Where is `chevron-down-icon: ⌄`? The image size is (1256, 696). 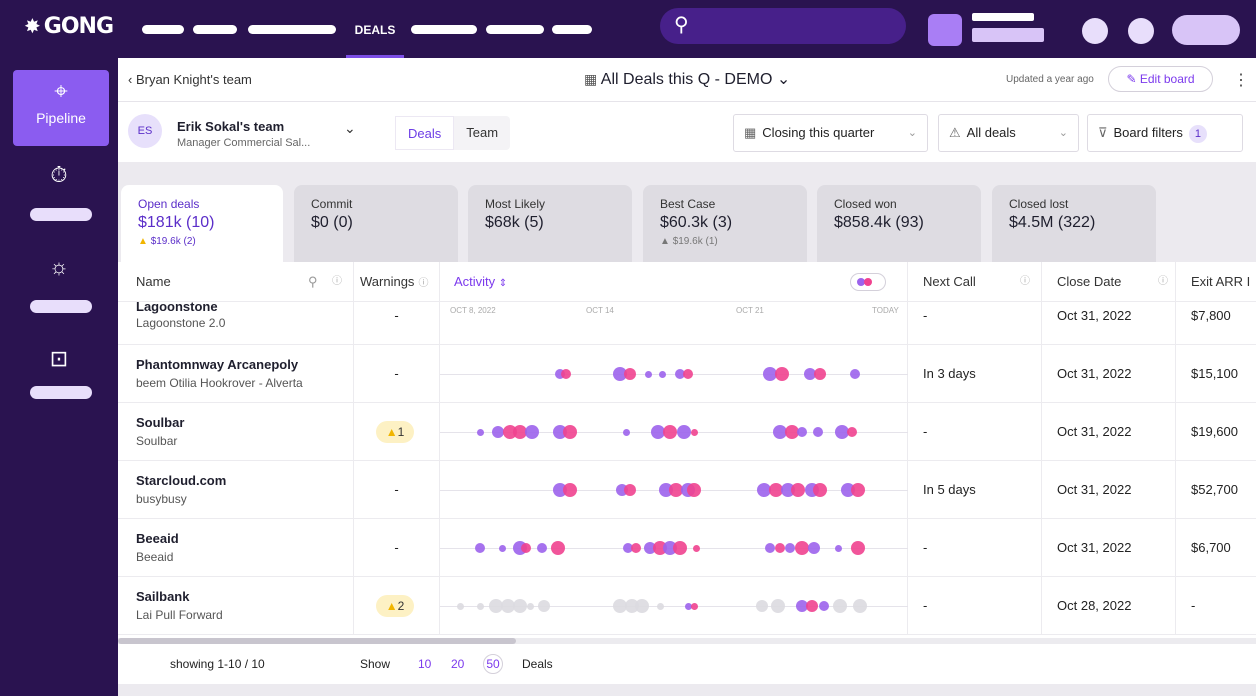
chevron-down-icon: ⌄ is located at coordinates (350, 128).